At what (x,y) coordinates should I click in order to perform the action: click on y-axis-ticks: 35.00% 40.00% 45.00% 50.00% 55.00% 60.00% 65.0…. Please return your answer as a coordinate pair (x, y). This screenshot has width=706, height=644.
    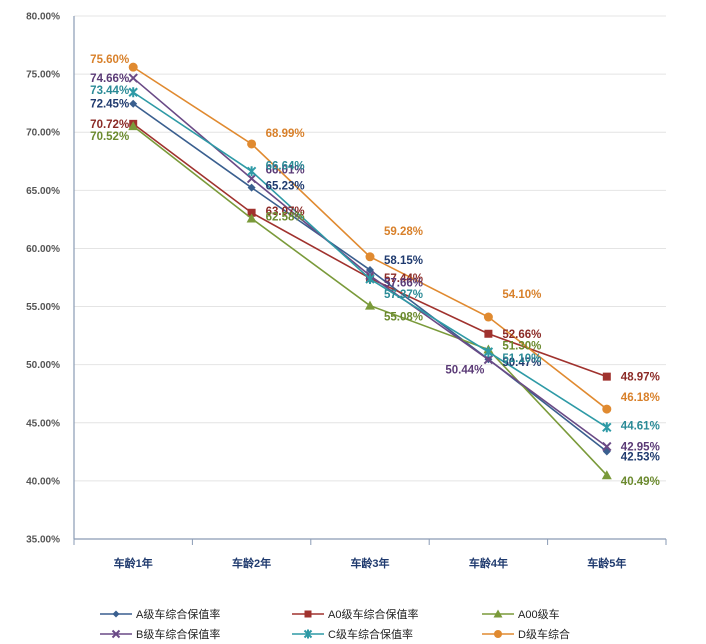
    Looking at the image, I should click on (43, 279).